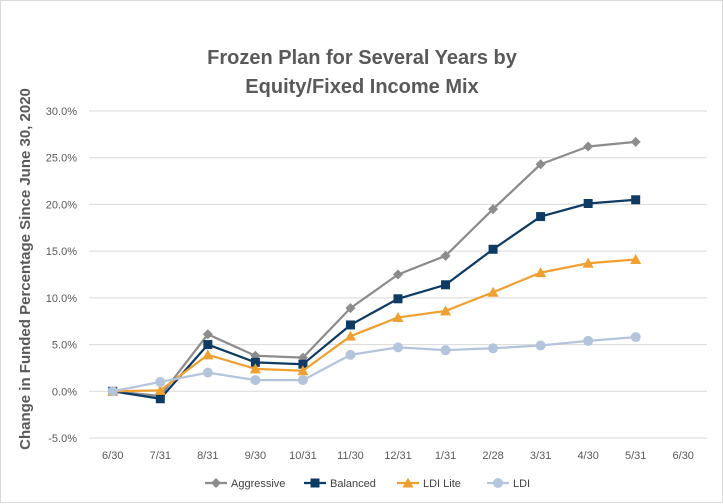 Image resolution: width=723 pixels, height=504 pixels. What do you see at coordinates (258, 484) in the screenshot?
I see `legend-label: Aggressive` at bounding box center [258, 484].